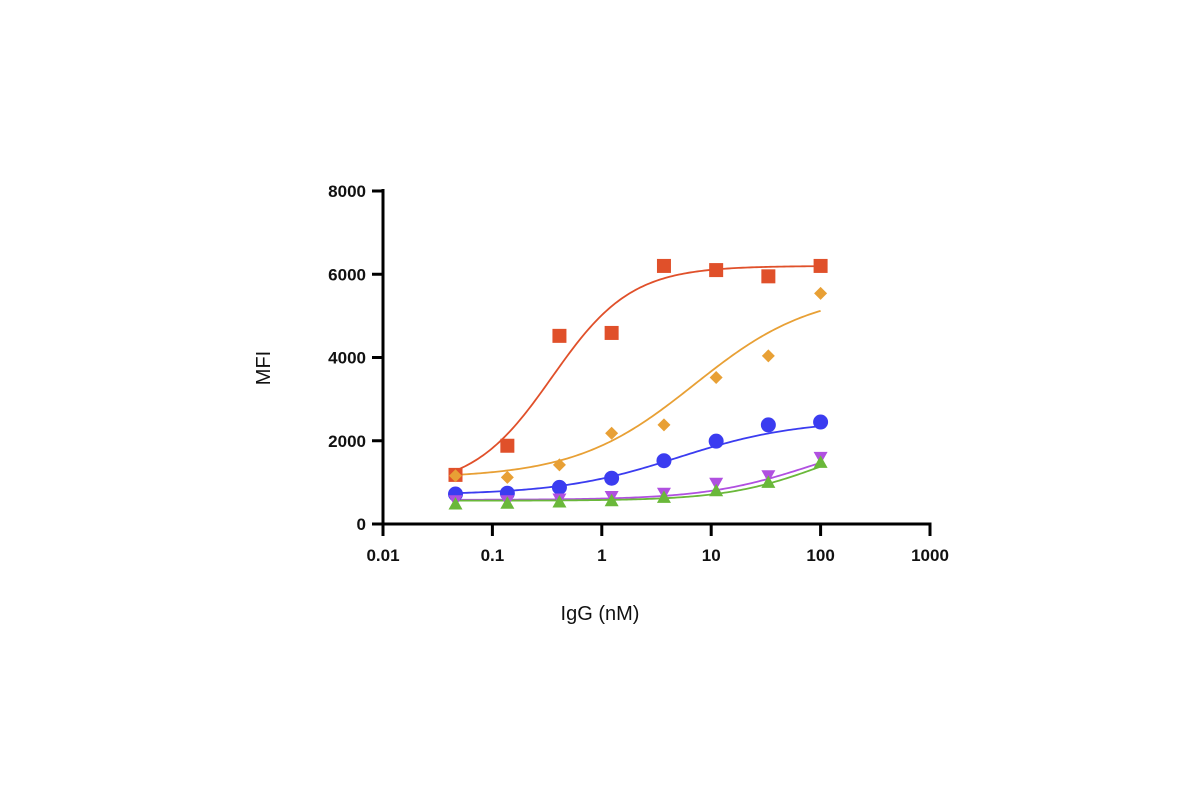 This screenshot has height=805, width=1200. Describe the element at coordinates (493, 555) in the screenshot. I see `x-tick-label: 0.1` at that location.